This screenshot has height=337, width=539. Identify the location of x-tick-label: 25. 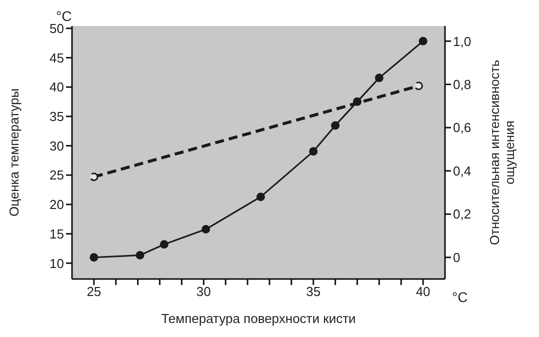
(94, 292).